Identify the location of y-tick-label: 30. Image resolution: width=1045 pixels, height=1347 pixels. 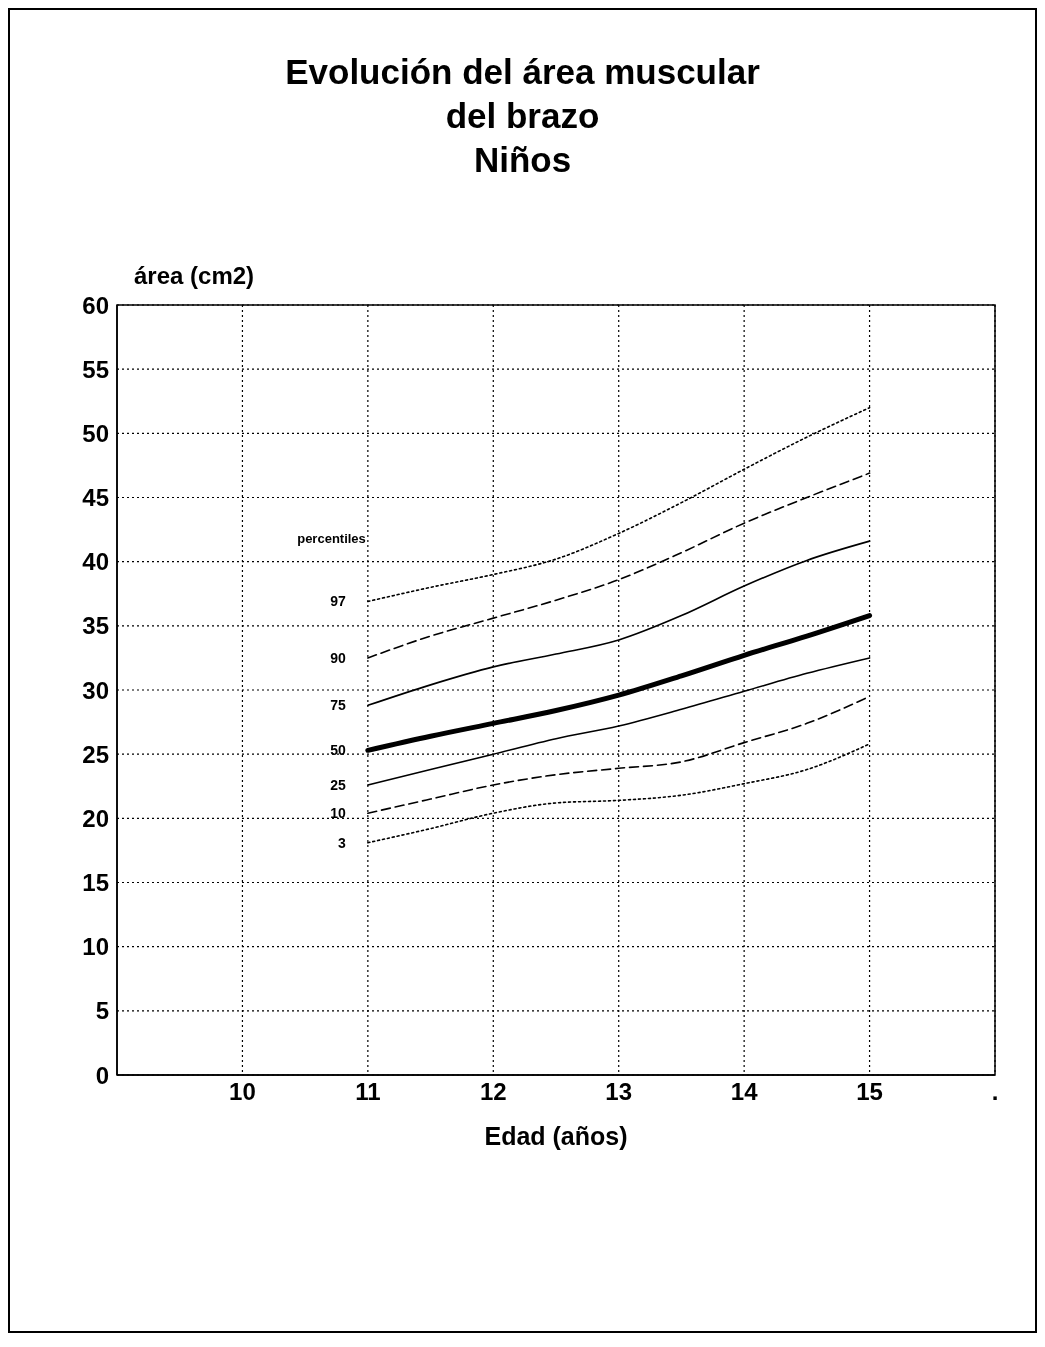
(95, 690).